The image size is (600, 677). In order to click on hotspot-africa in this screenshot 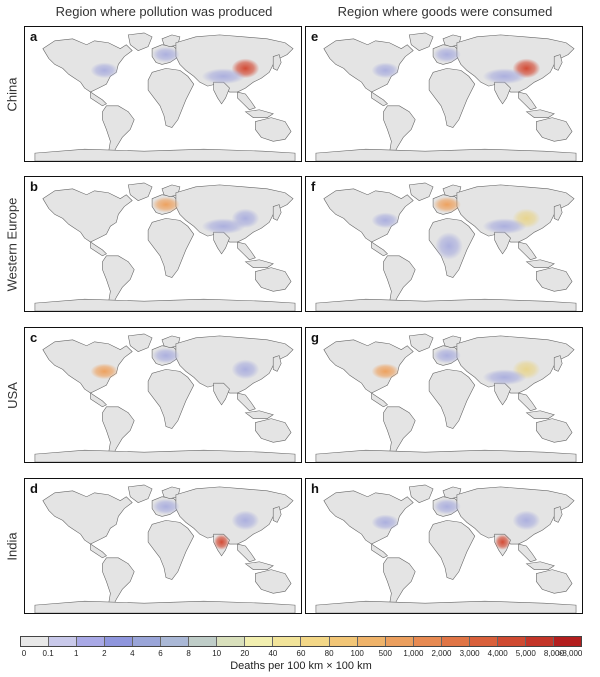, I will do `click(449, 246)`.